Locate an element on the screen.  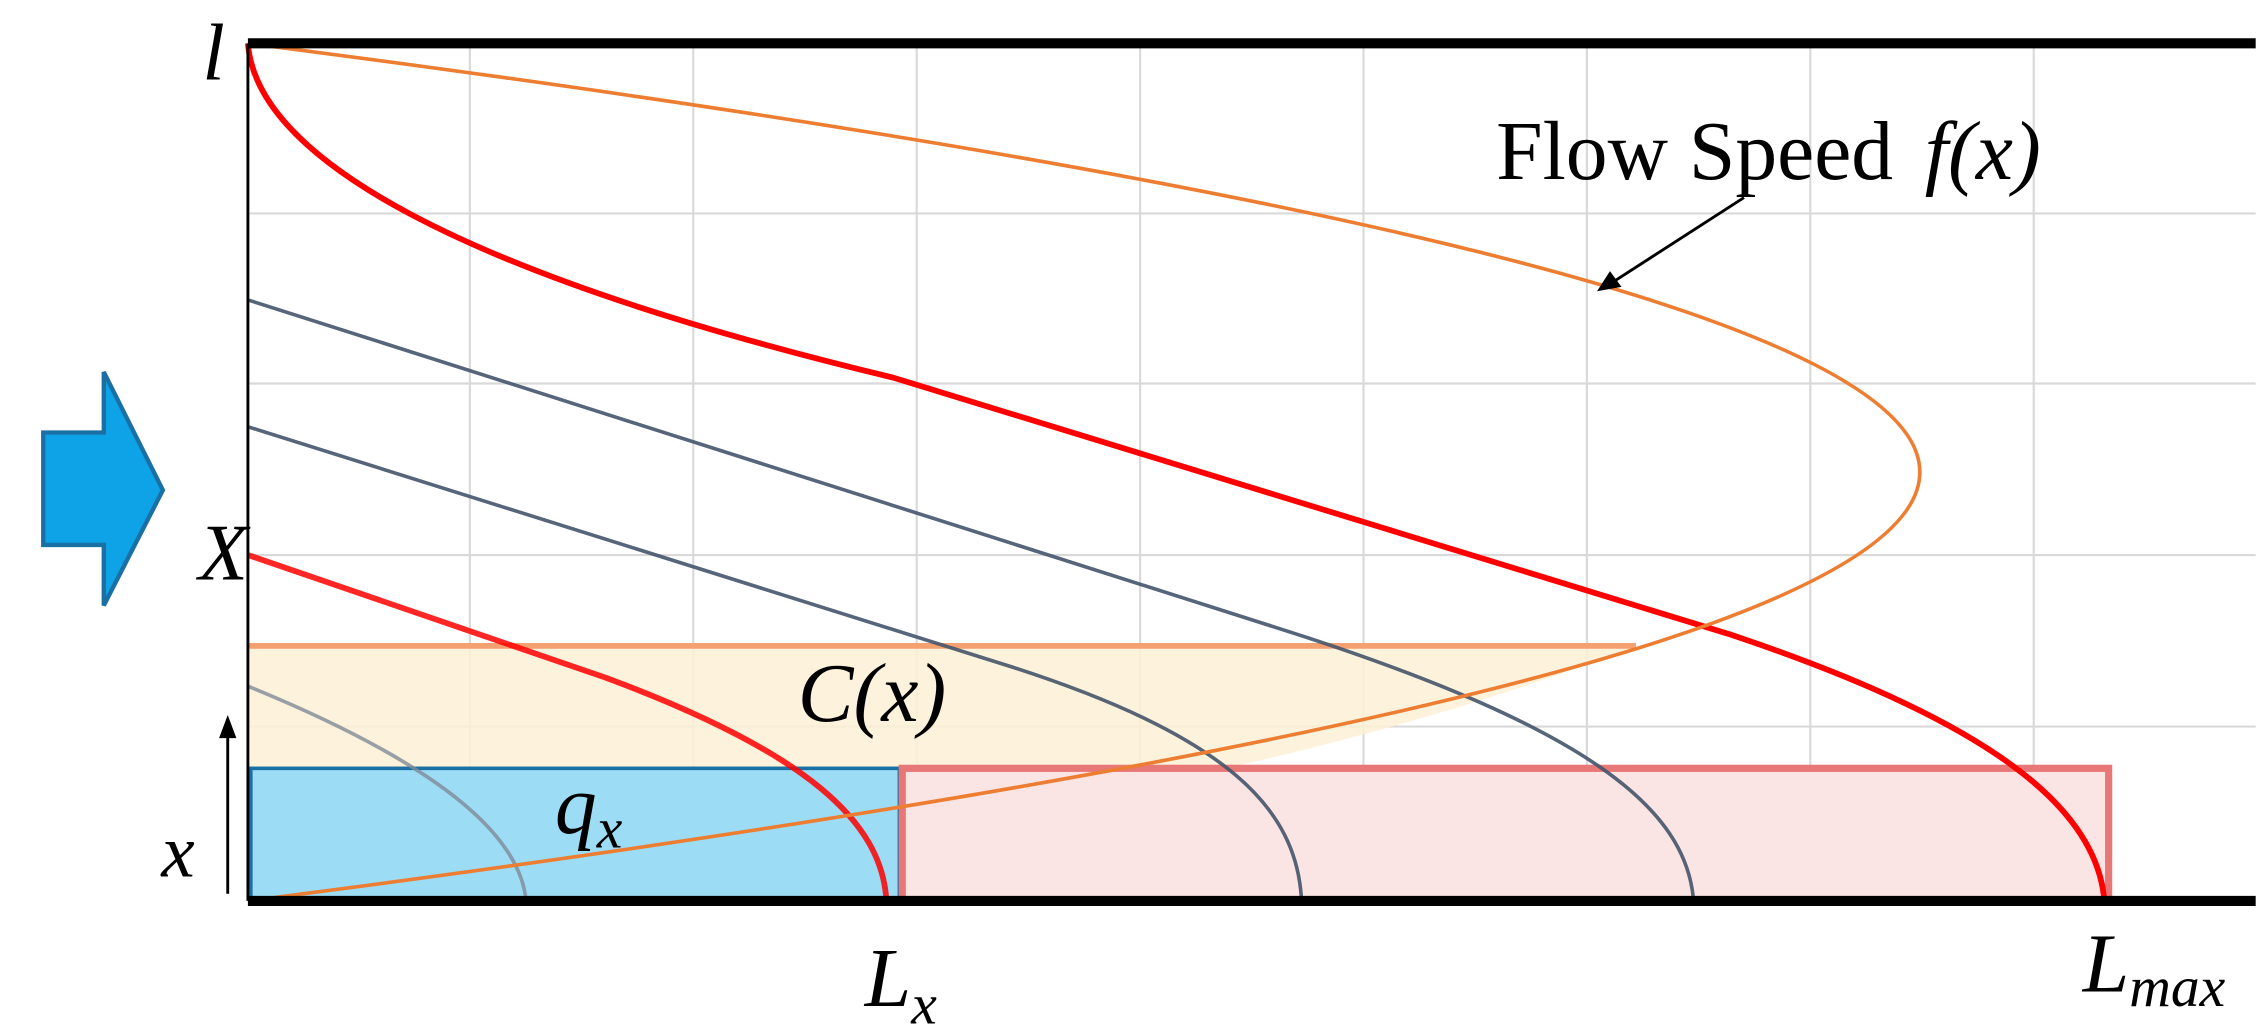
label-Lx: Lx is located at coordinates (900, 979).